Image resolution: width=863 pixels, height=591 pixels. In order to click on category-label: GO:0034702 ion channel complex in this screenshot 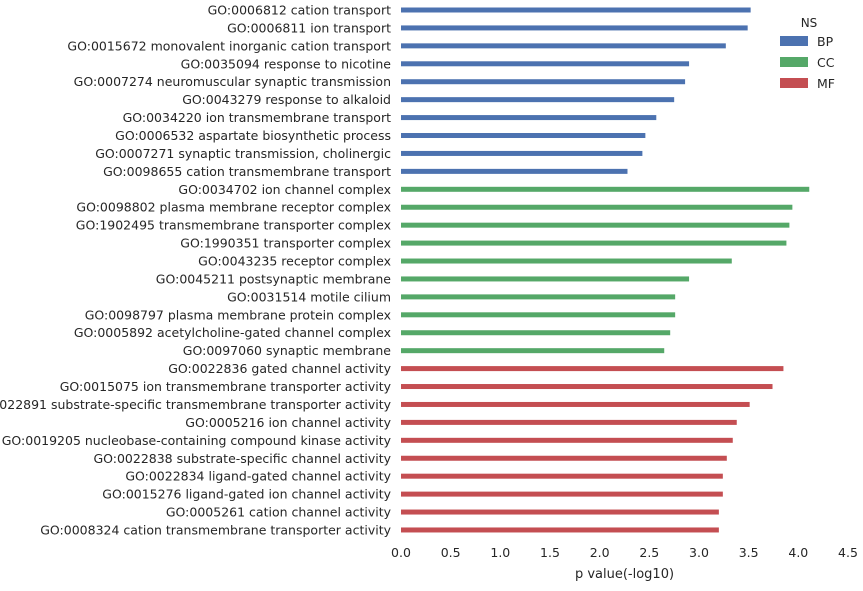, I will do `click(284, 189)`.